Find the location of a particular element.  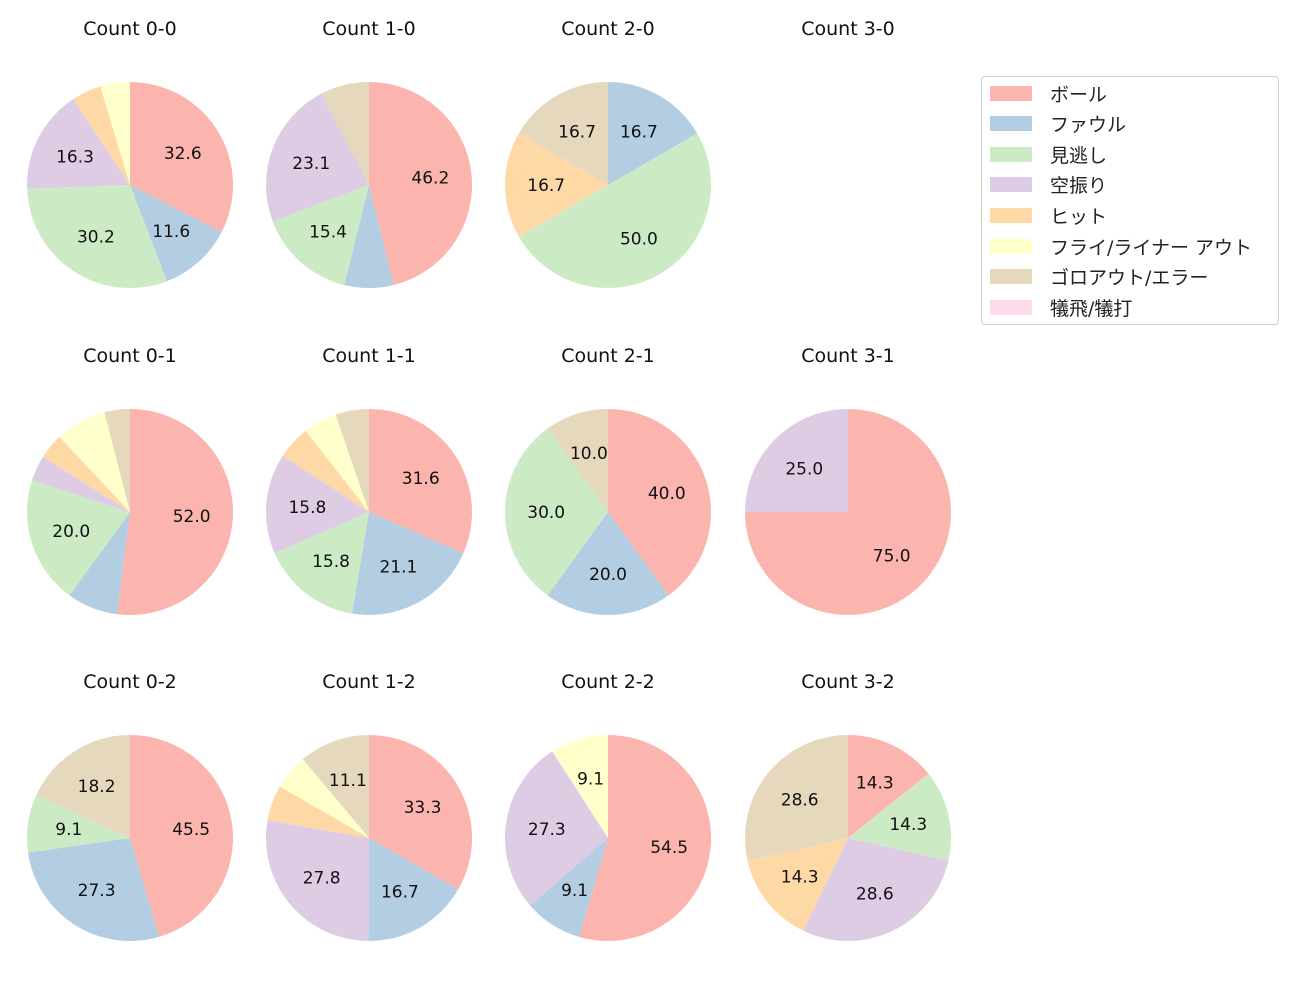

slice-label: 27.3 is located at coordinates (547, 830).